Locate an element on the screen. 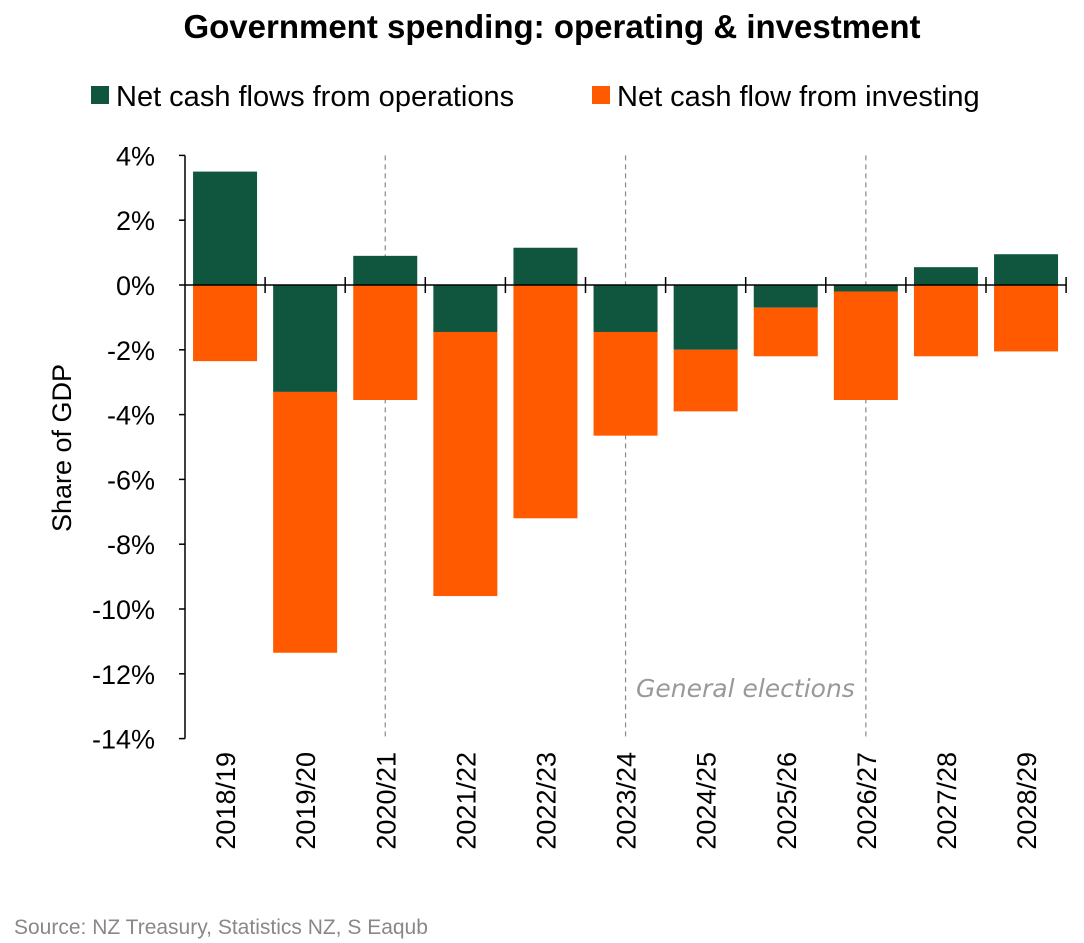 The image size is (1084, 943). x-tick-label: 2026/27 is located at coordinates (867, 801).